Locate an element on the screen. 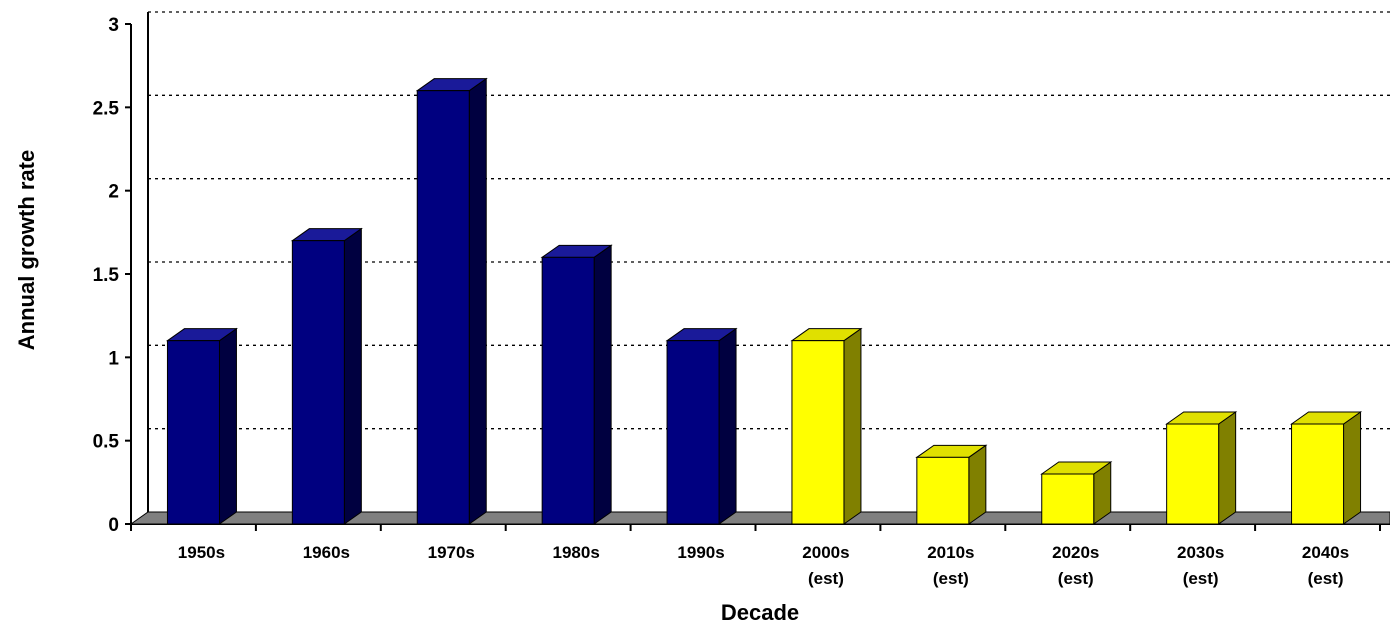 The image size is (1390, 628). y-tick-label: 0.5 is located at coordinates (106, 442).